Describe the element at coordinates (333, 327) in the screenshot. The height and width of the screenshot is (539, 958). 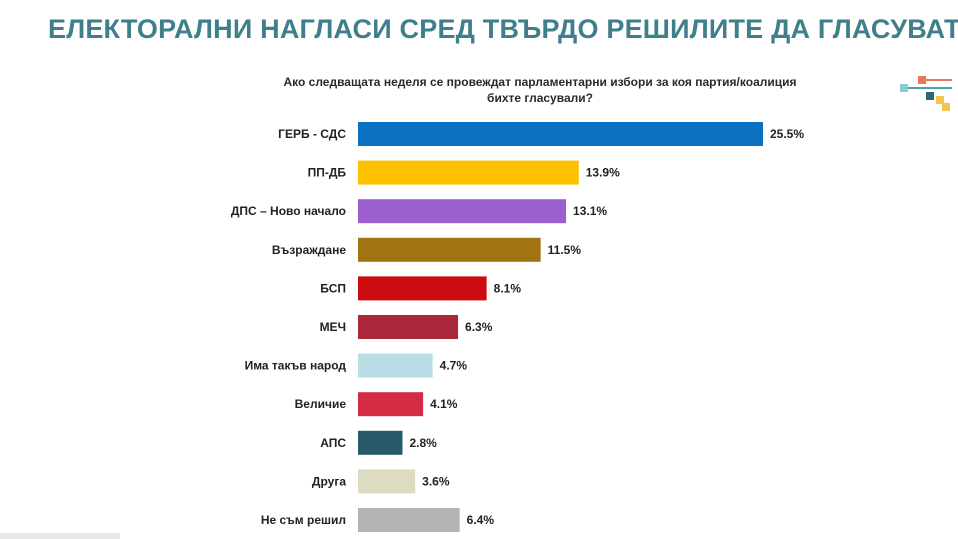
I see `category-label: МЕЧ` at that location.